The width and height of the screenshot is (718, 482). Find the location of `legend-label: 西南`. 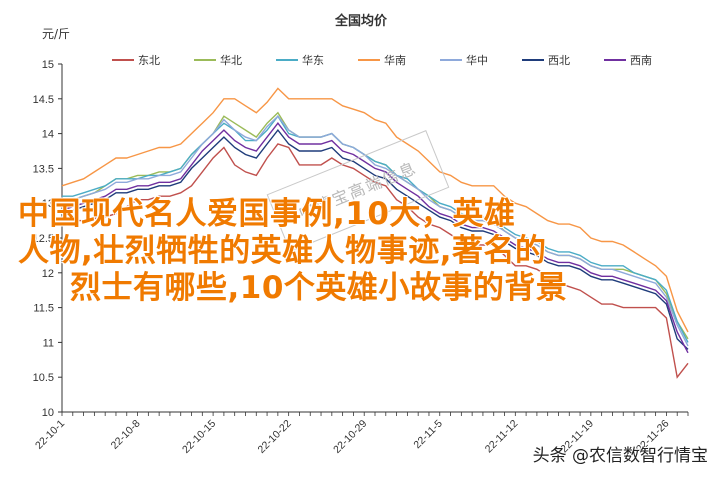

legend-label: 西南 is located at coordinates (641, 60).